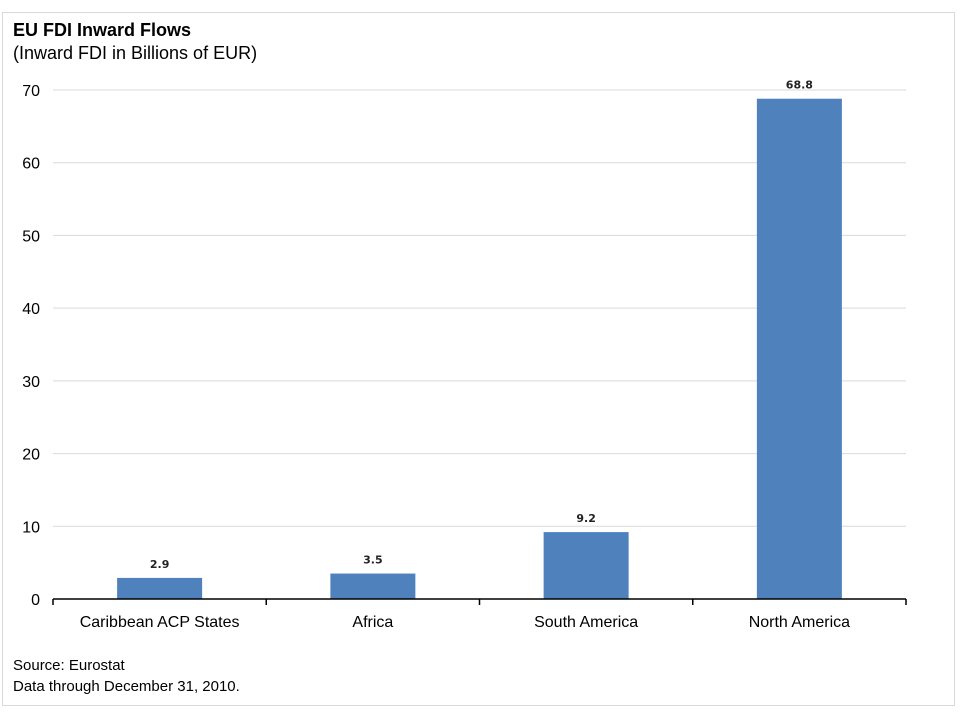 This screenshot has width=960, height=720. I want to click on x-category-label: Africa, so click(372, 622).